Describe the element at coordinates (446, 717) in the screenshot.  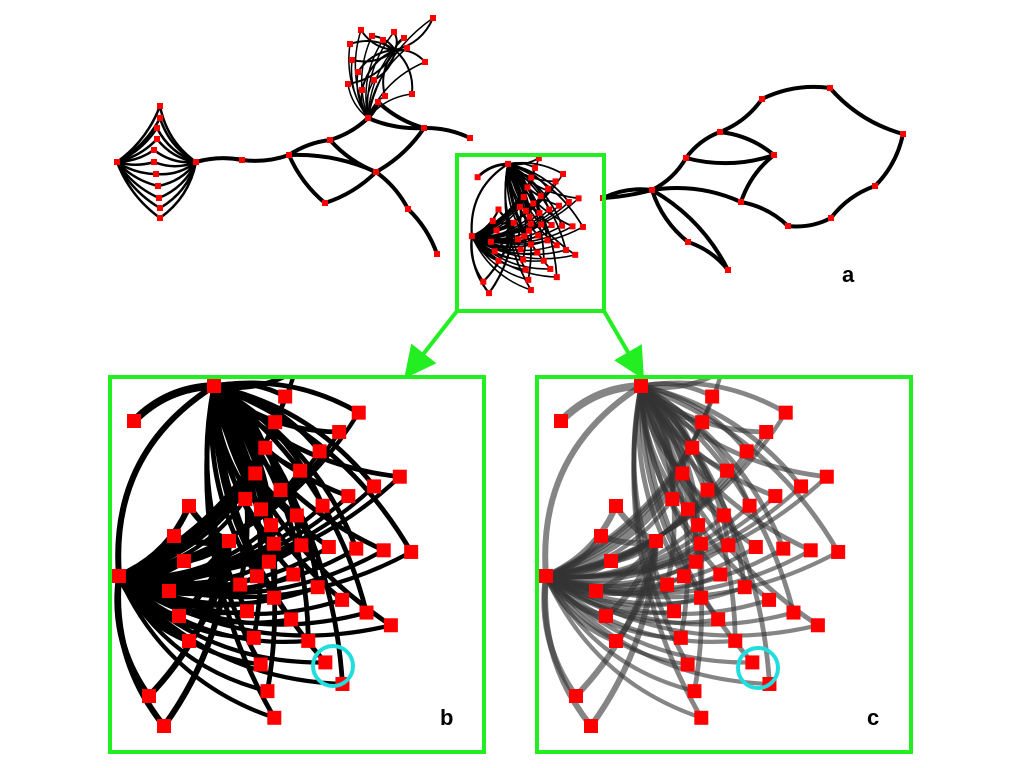
I see `panel-label-b: b` at that location.